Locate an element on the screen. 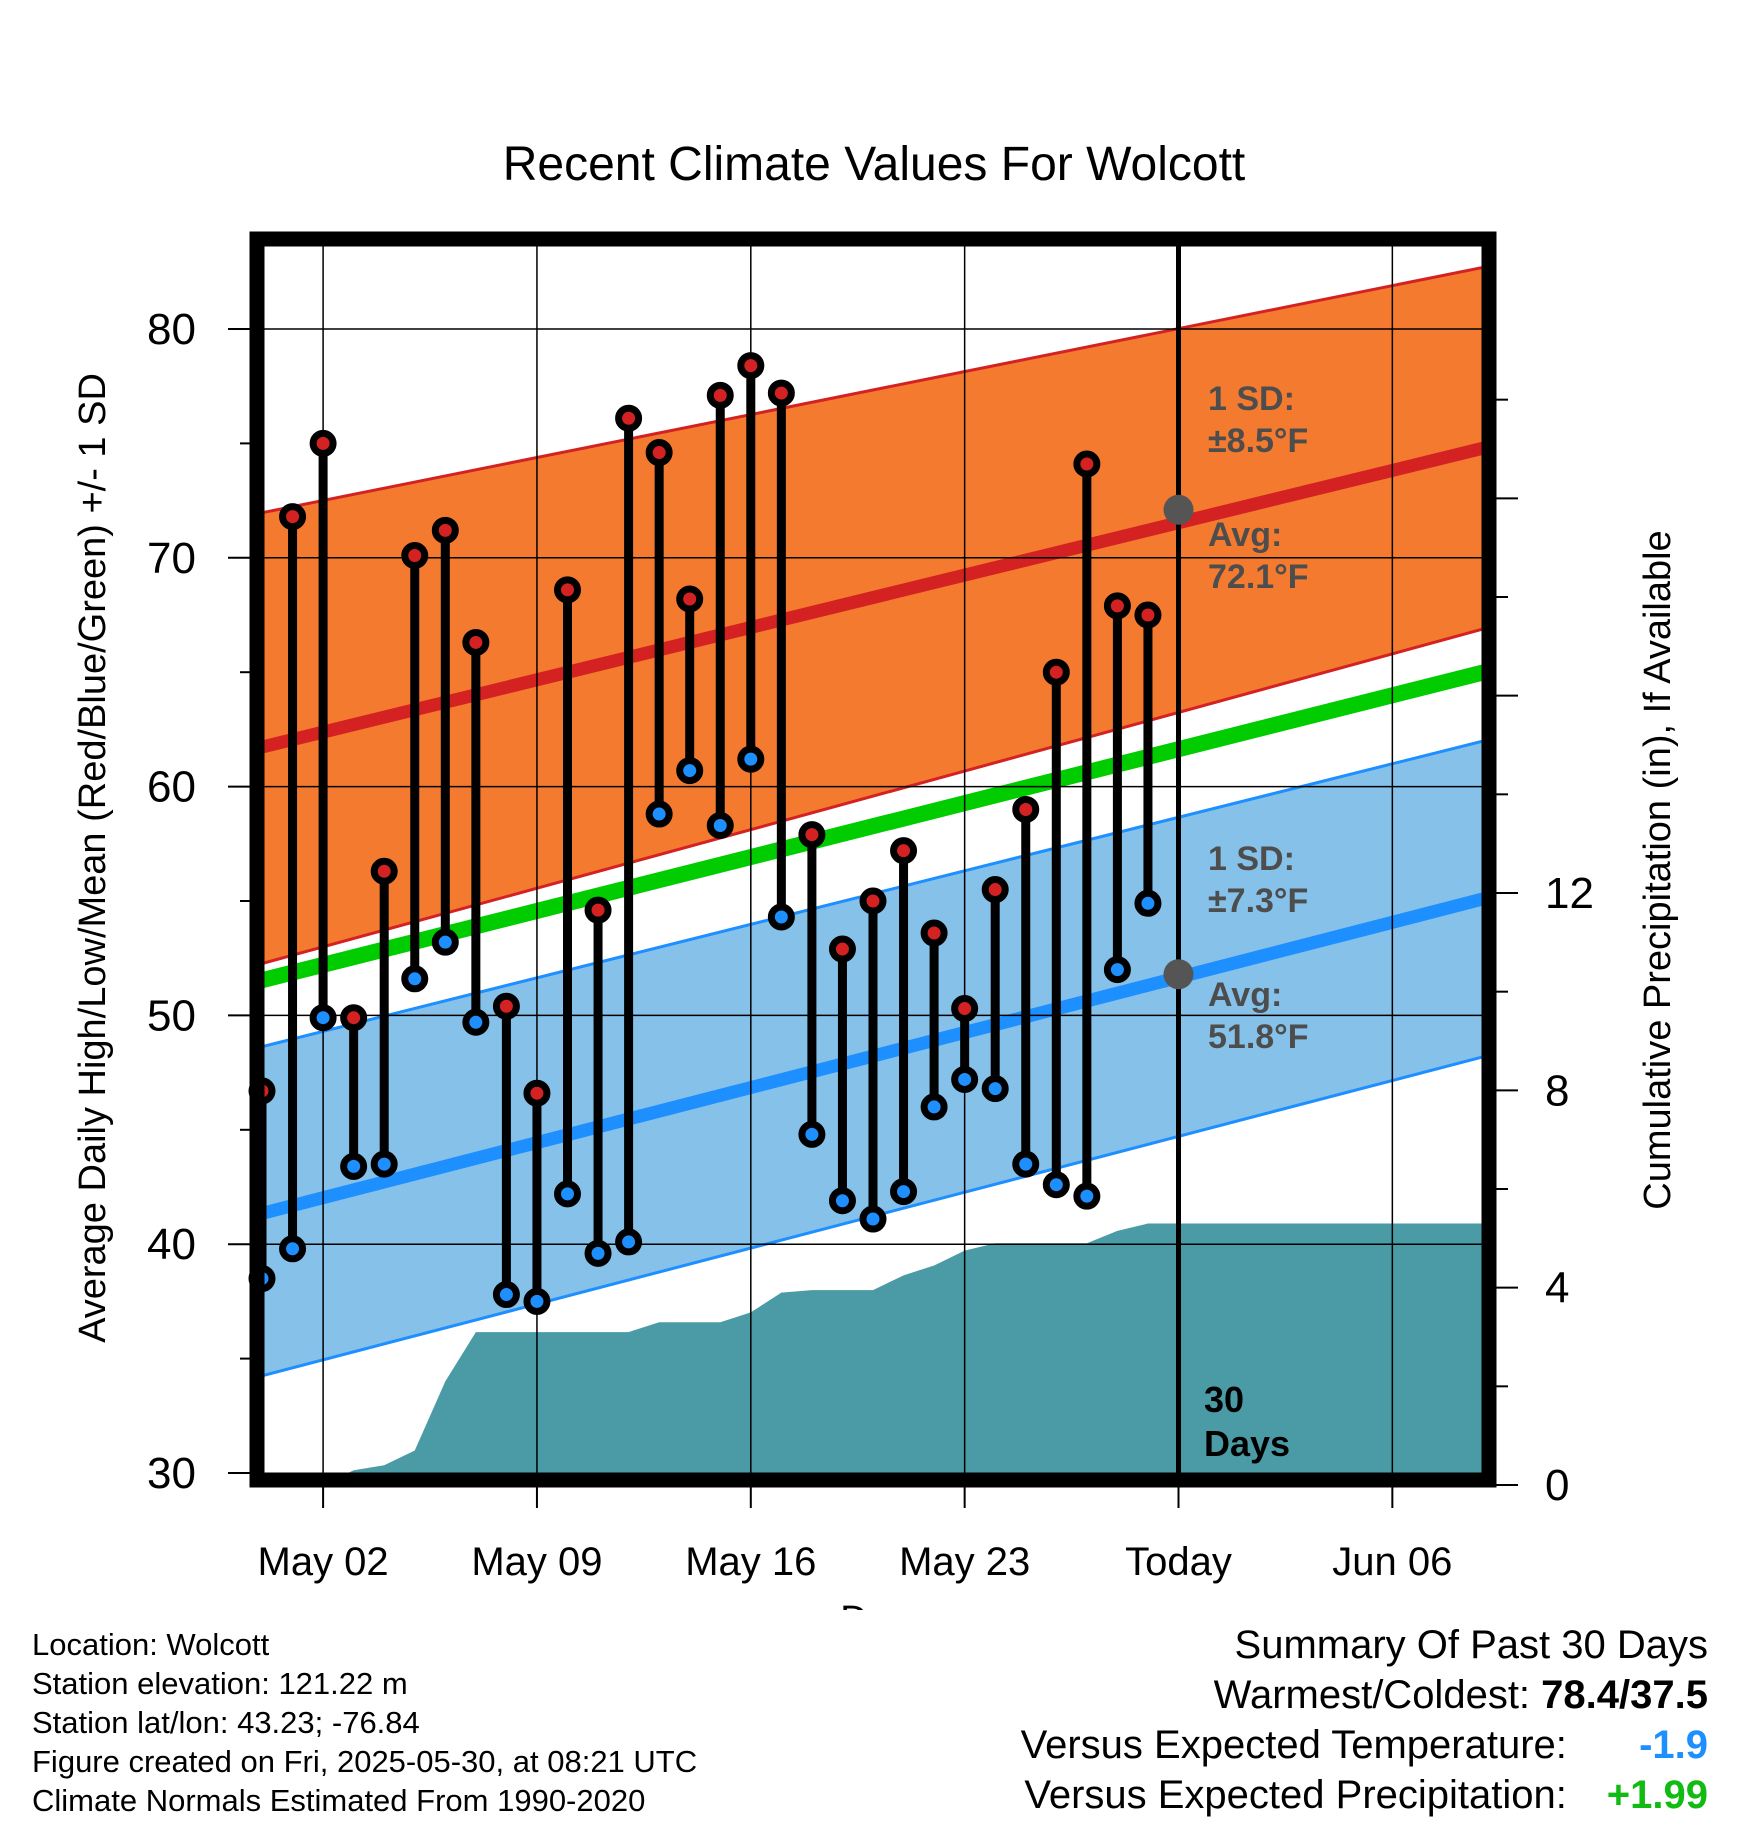  y2-tick-label: 12 is located at coordinates (1569, 893).